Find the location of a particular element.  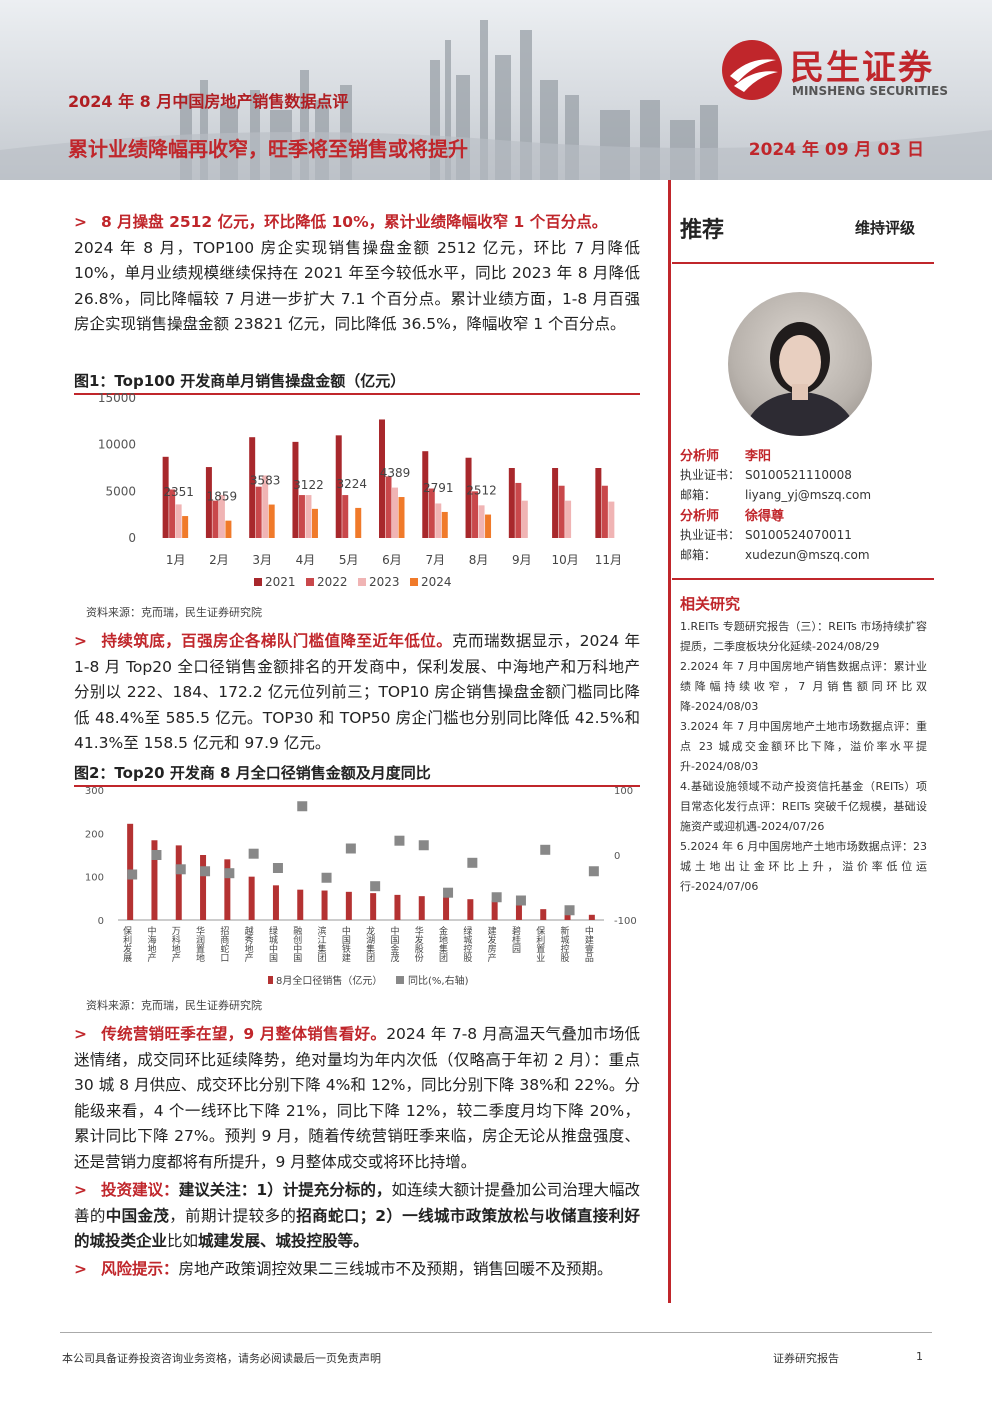

figure-1-title: 图1：Top100 开发商单月销售操盘金额（亿元） is located at coordinates (357, 382).